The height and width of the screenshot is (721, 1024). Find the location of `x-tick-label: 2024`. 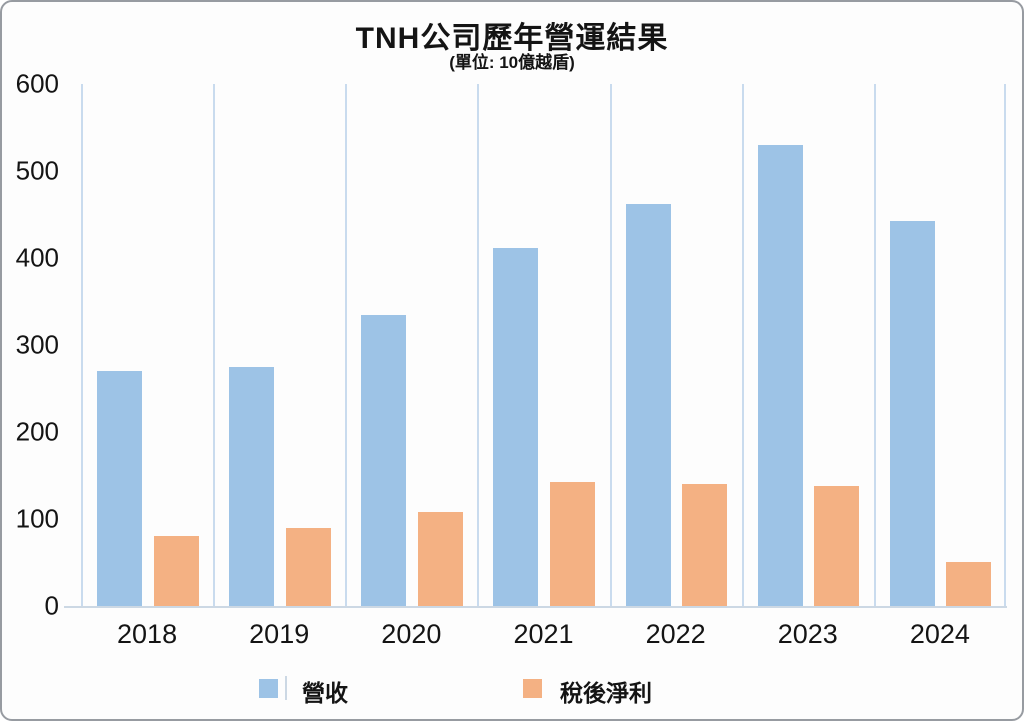

x-tick-label: 2024 is located at coordinates (939, 634).